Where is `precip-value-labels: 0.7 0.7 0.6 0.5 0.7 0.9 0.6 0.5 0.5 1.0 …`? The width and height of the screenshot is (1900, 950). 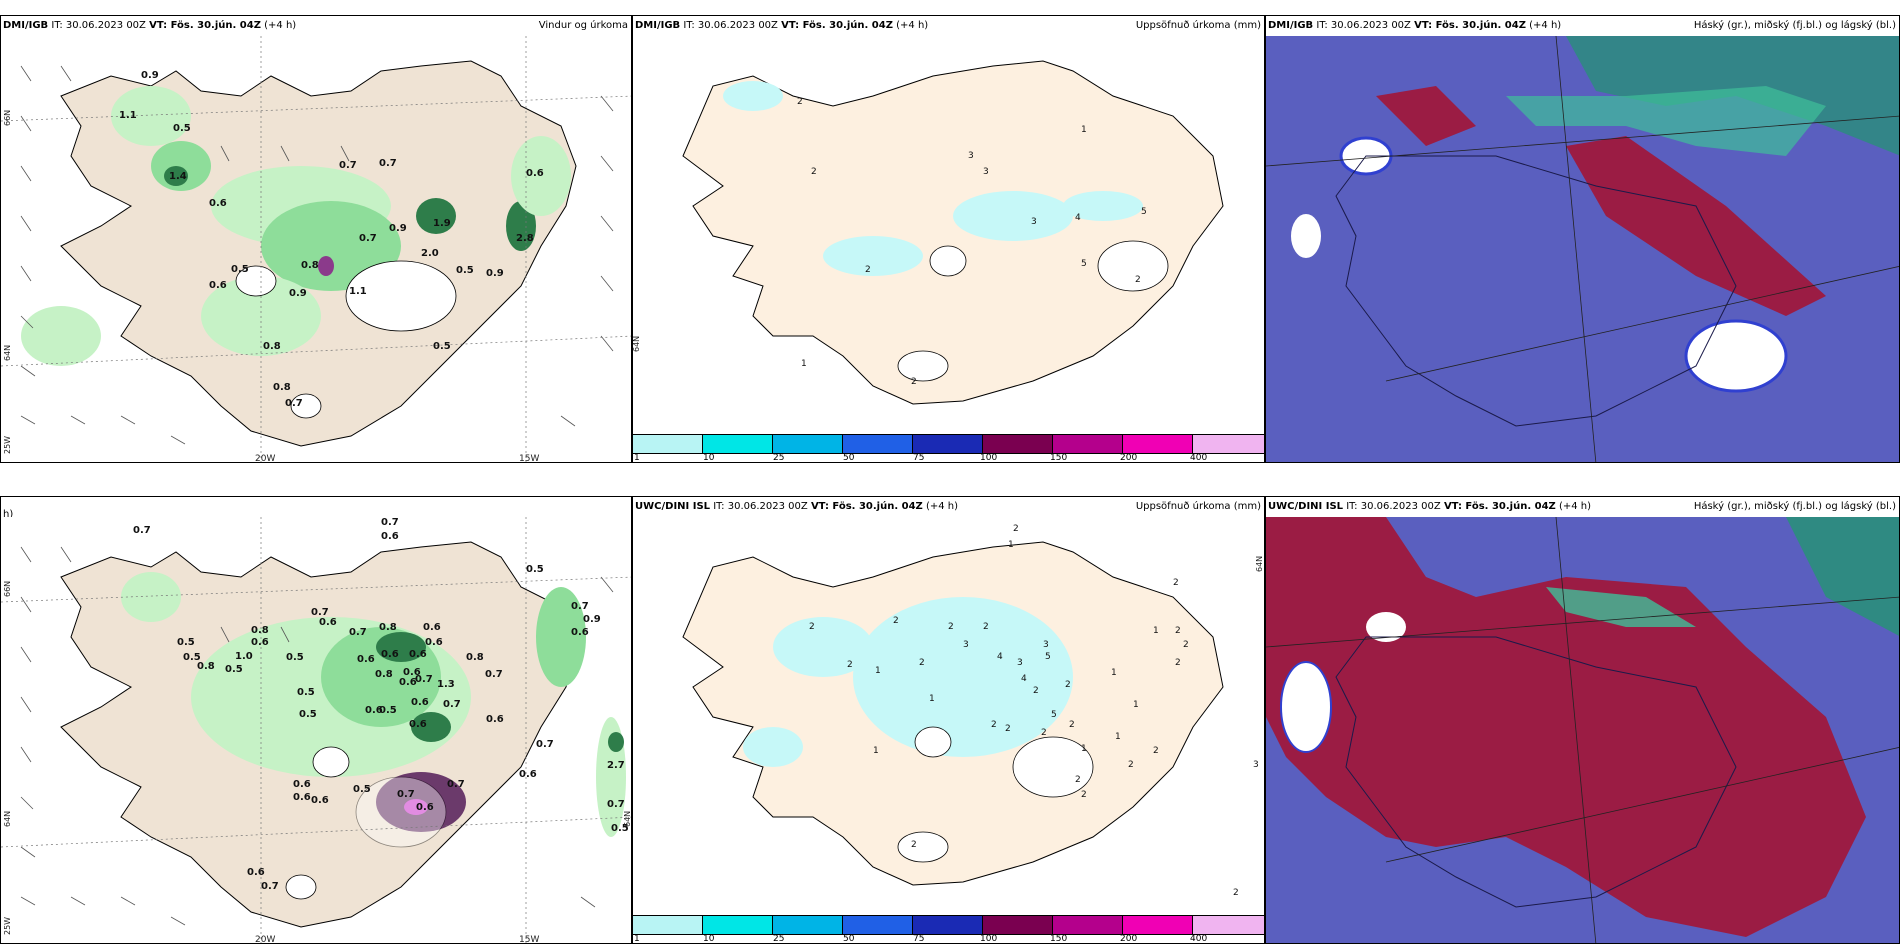 precip-value-labels: 0.7 0.7 0.6 0.5 0.7 0.9 0.6 0.5 0.5 1.0 … is located at coordinates (381, 704).